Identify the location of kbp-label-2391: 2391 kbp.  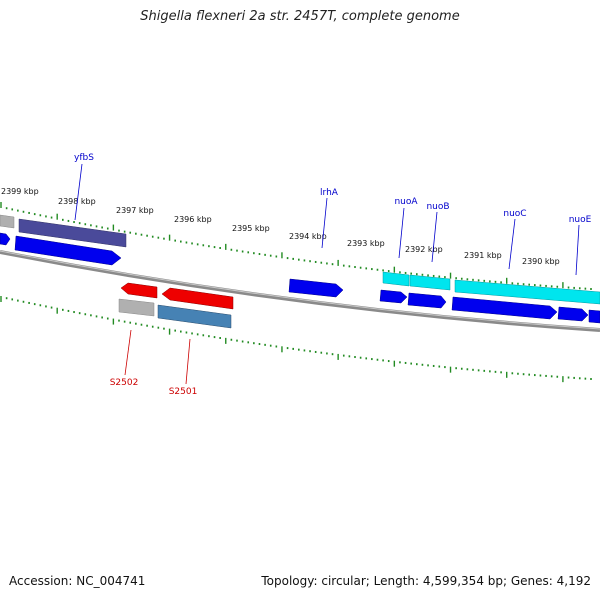
(483, 255).